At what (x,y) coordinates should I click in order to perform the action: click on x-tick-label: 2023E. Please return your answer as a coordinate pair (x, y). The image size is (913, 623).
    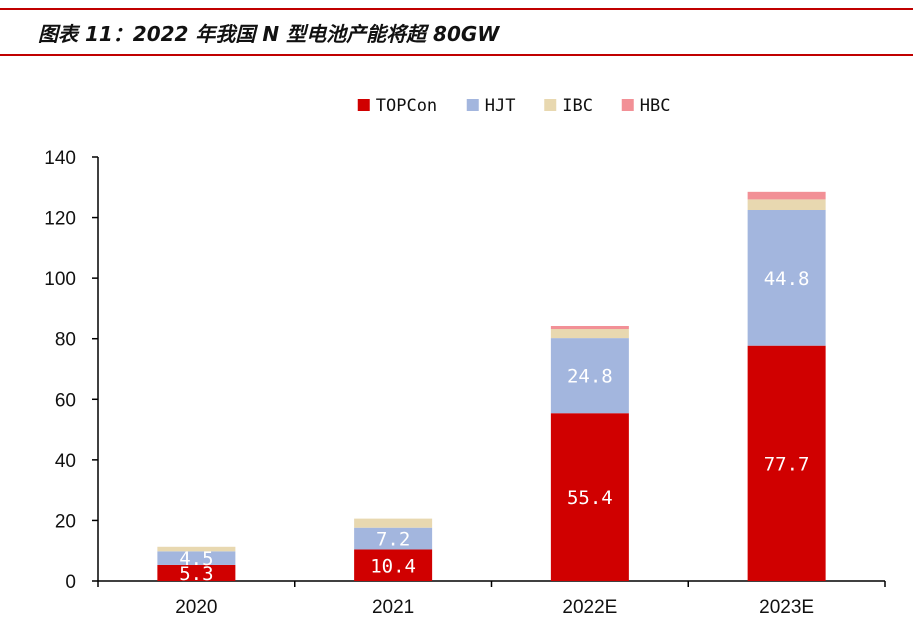
    Looking at the image, I should click on (786, 607).